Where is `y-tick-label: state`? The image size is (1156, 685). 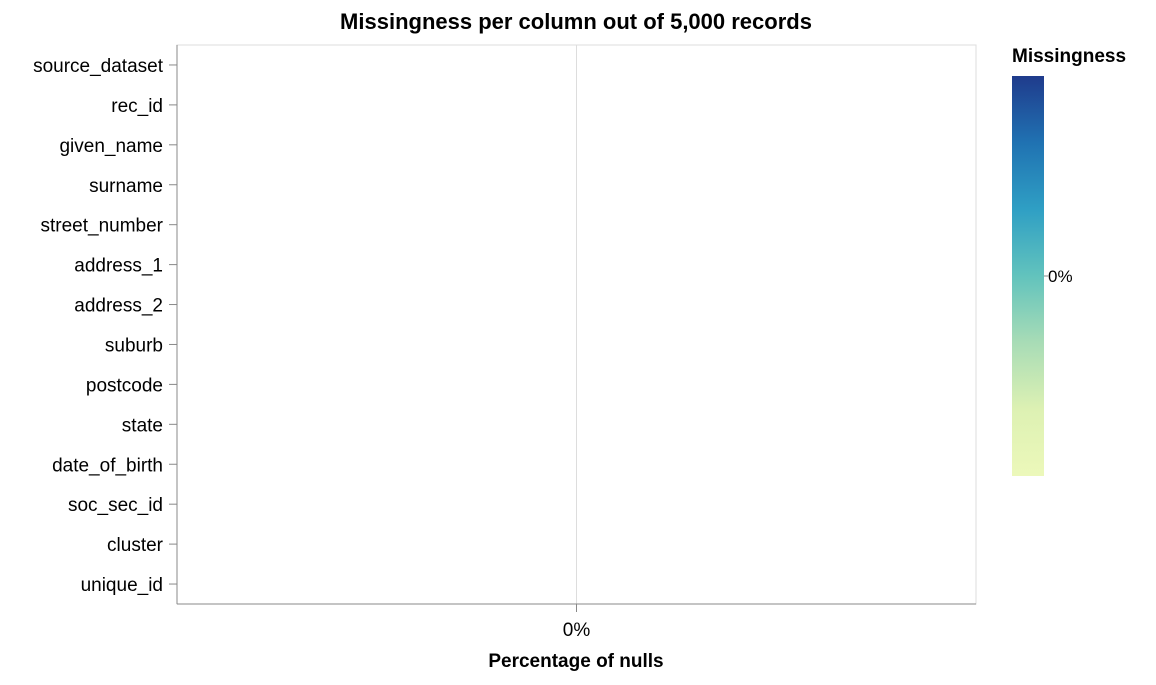 y-tick-label: state is located at coordinates (142, 425).